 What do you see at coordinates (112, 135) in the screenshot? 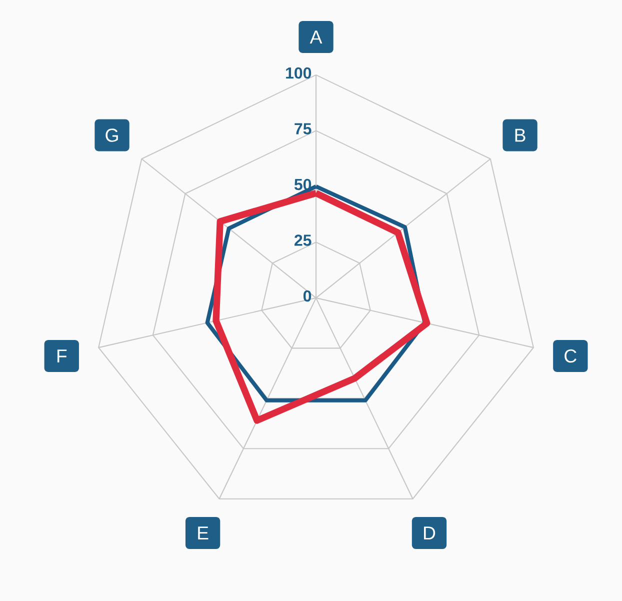
I see `spoke-label: G` at bounding box center [112, 135].